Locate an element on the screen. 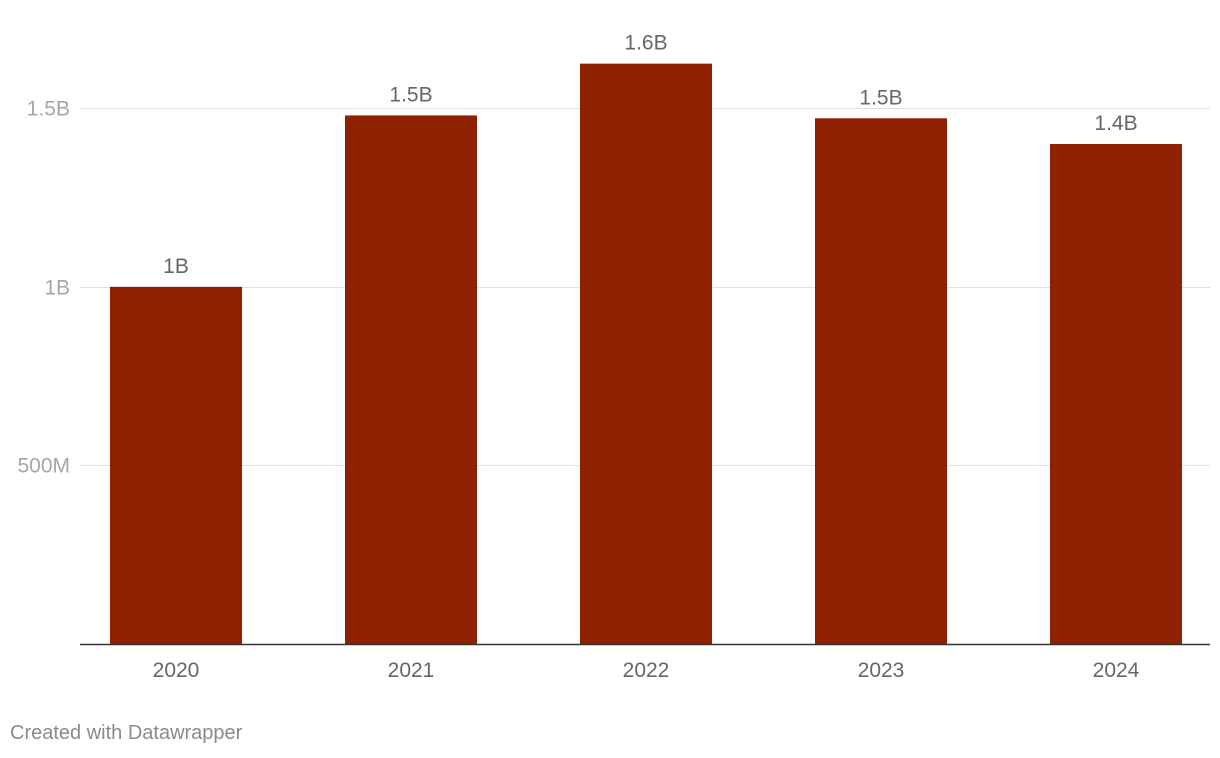  bar-2020 is located at coordinates (176, 465).